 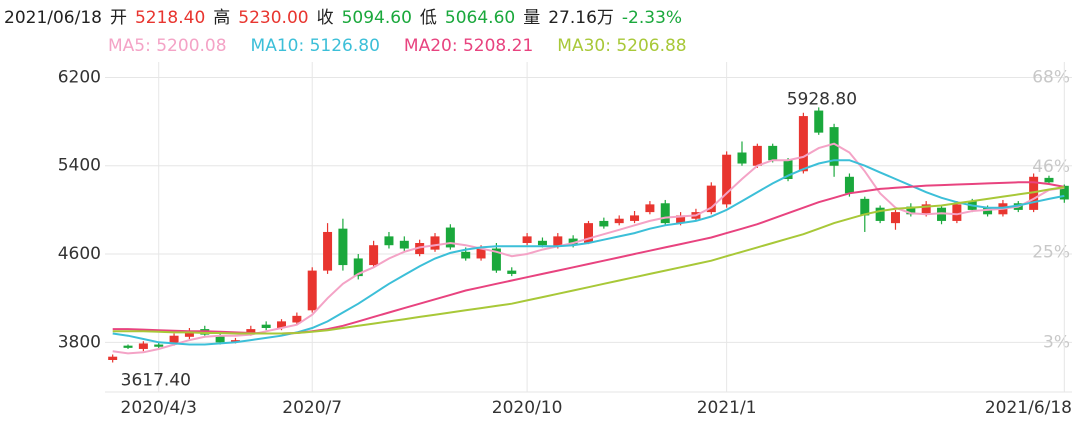 I want to click on header-item: 收, so click(x=325, y=18).